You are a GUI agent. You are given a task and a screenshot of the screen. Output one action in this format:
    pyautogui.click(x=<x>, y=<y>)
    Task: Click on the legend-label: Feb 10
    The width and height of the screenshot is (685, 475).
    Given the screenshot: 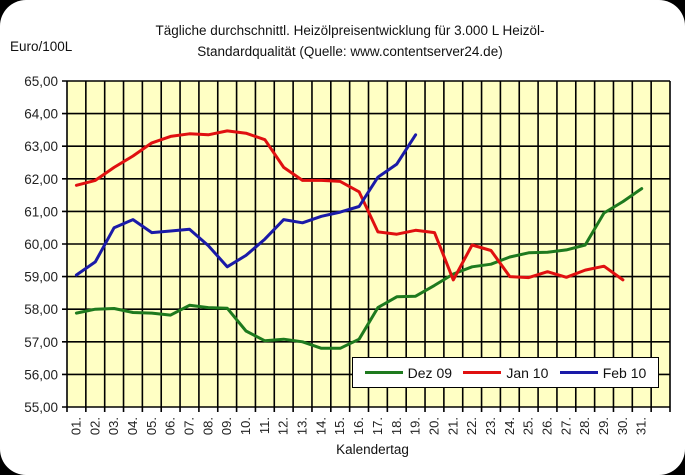 What is the action you would take?
    pyautogui.click(x=624, y=372)
    